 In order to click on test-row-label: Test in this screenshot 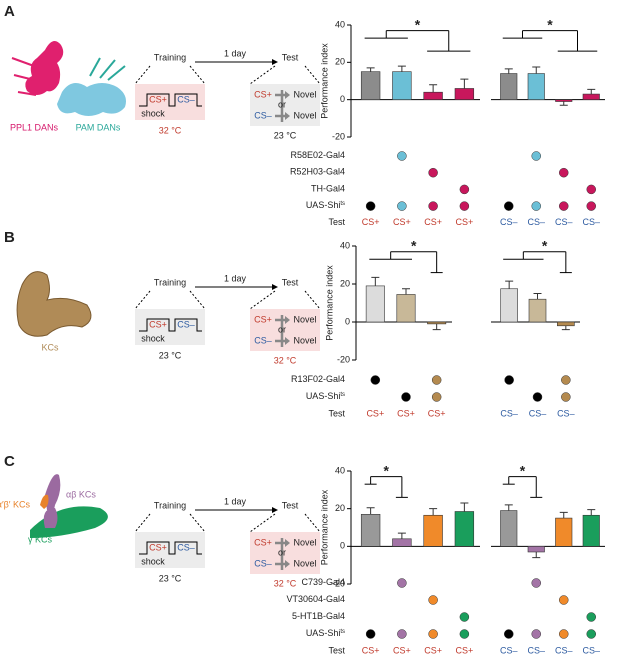, I will do `click(336, 222)`.